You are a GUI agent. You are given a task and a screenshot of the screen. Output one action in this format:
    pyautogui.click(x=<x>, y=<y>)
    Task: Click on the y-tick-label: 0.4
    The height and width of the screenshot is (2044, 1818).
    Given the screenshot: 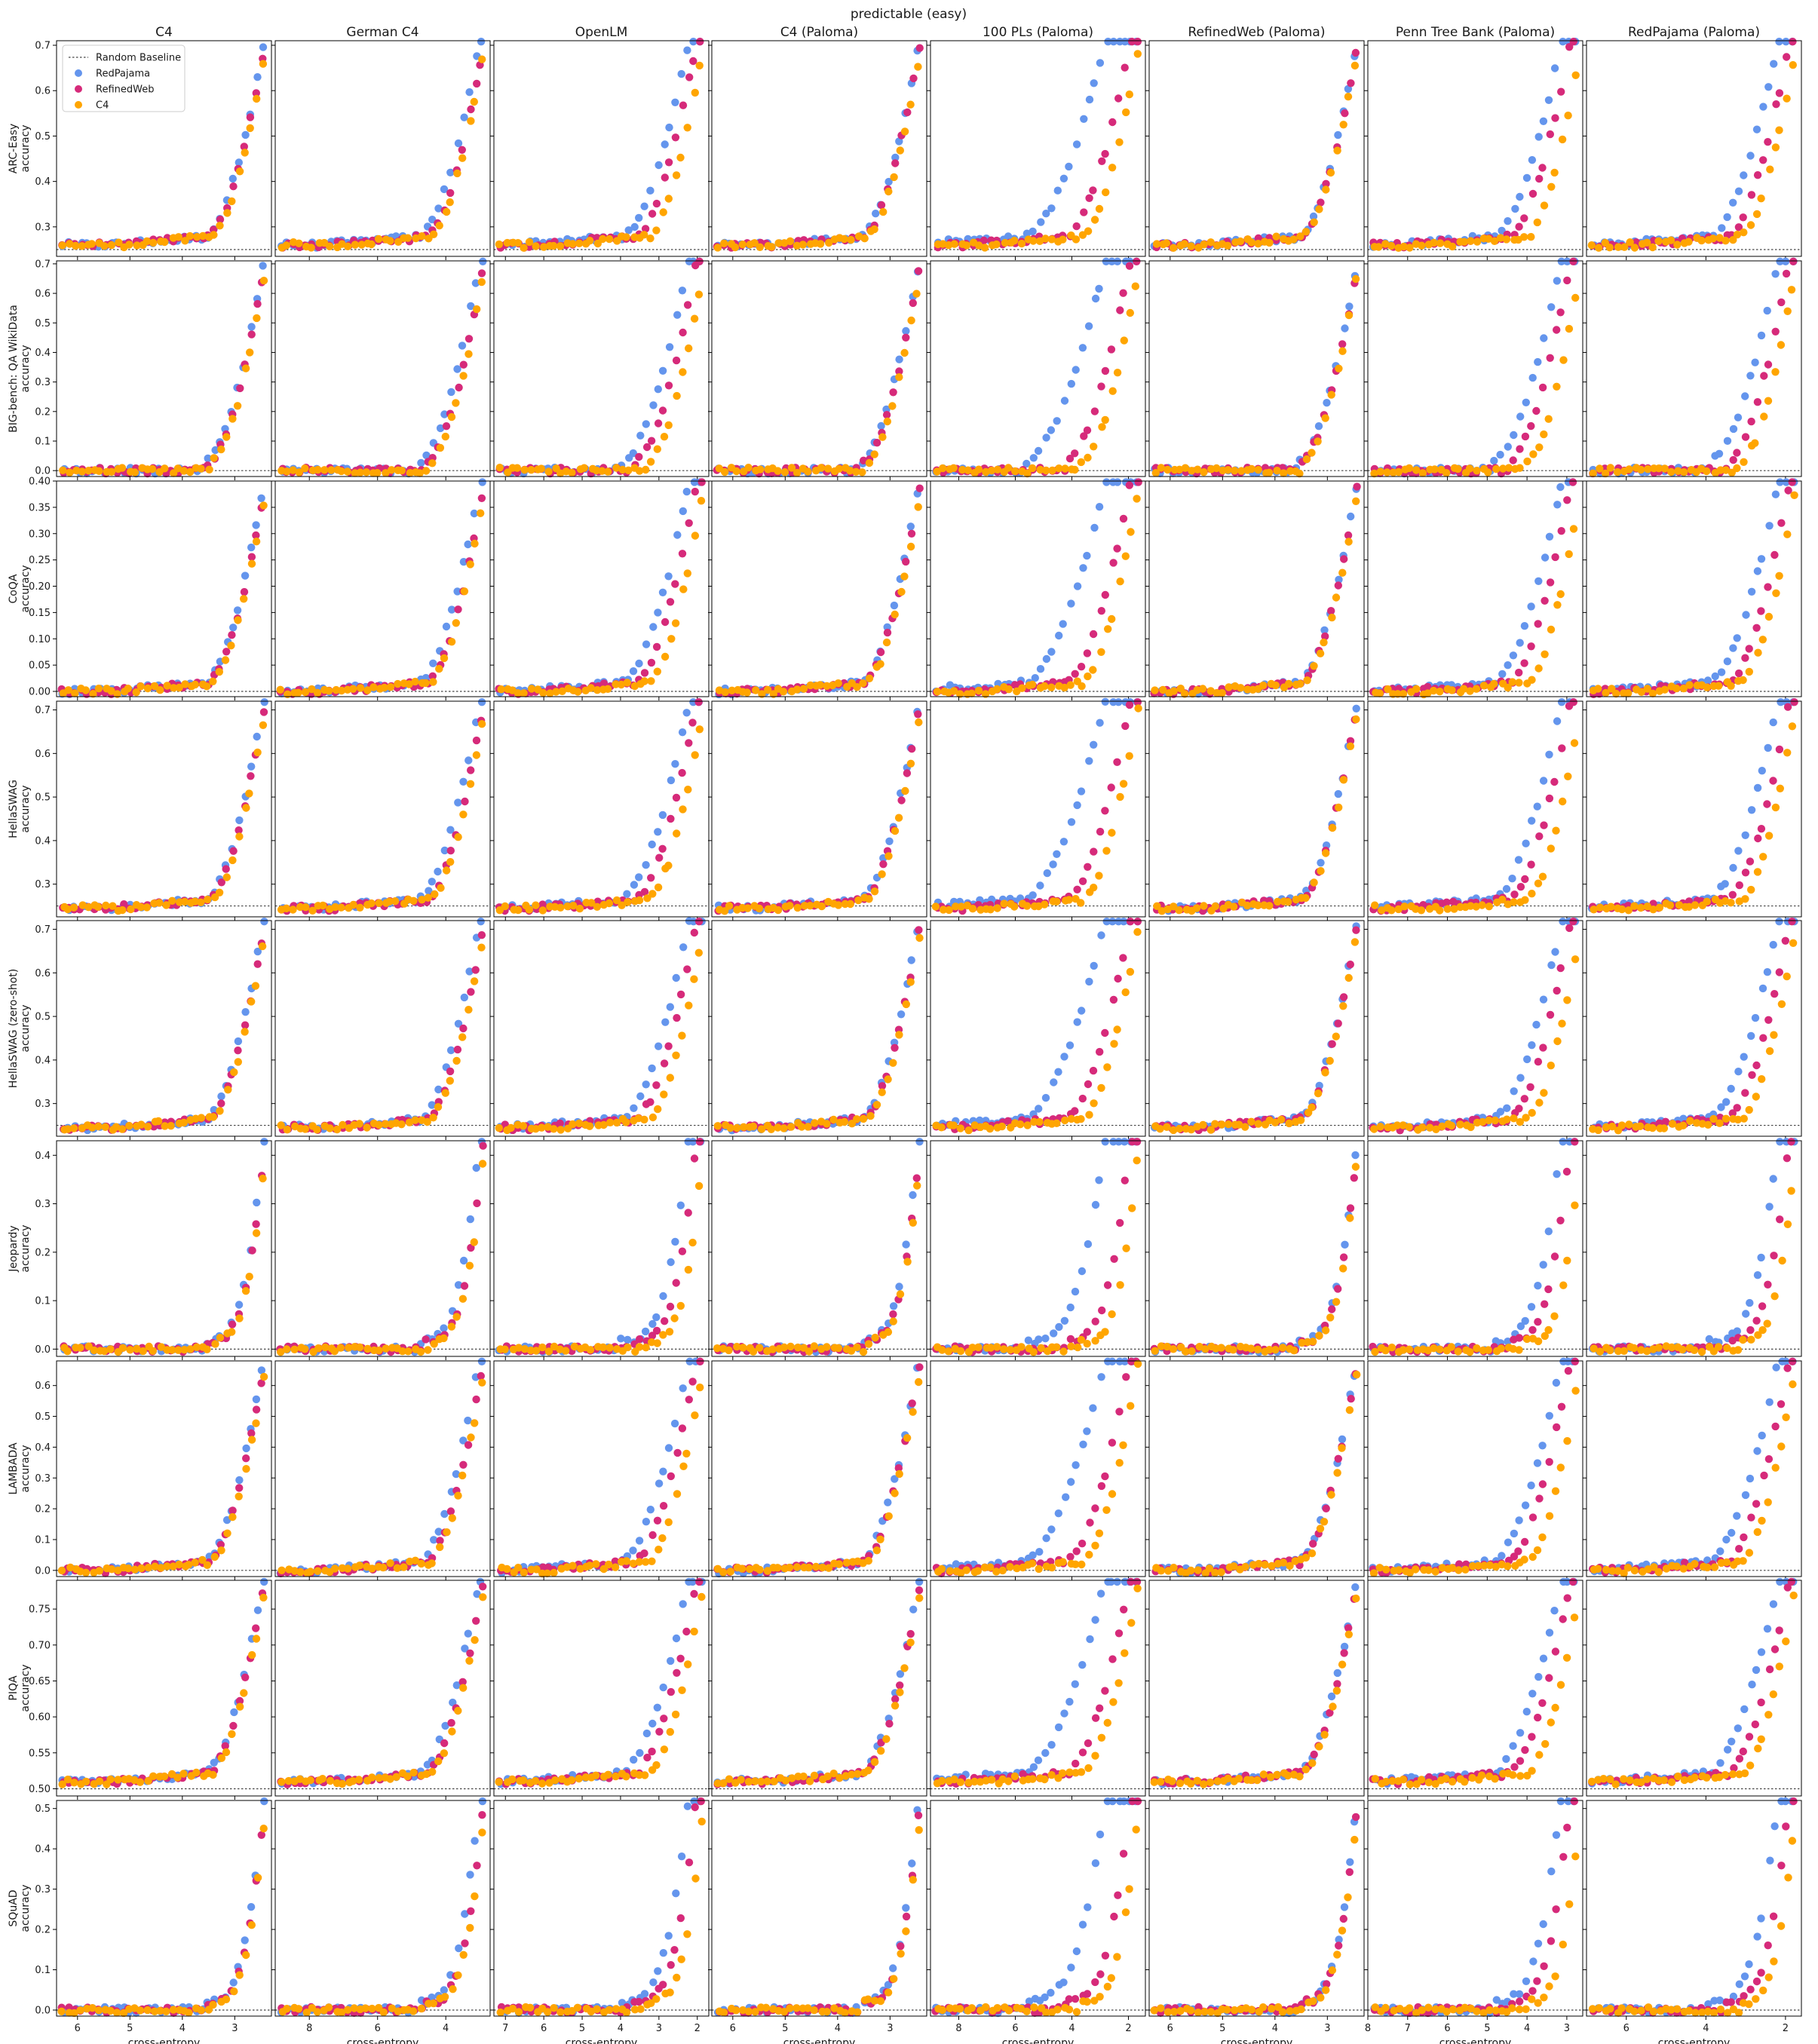 What is the action you would take?
    pyautogui.click(x=43, y=182)
    